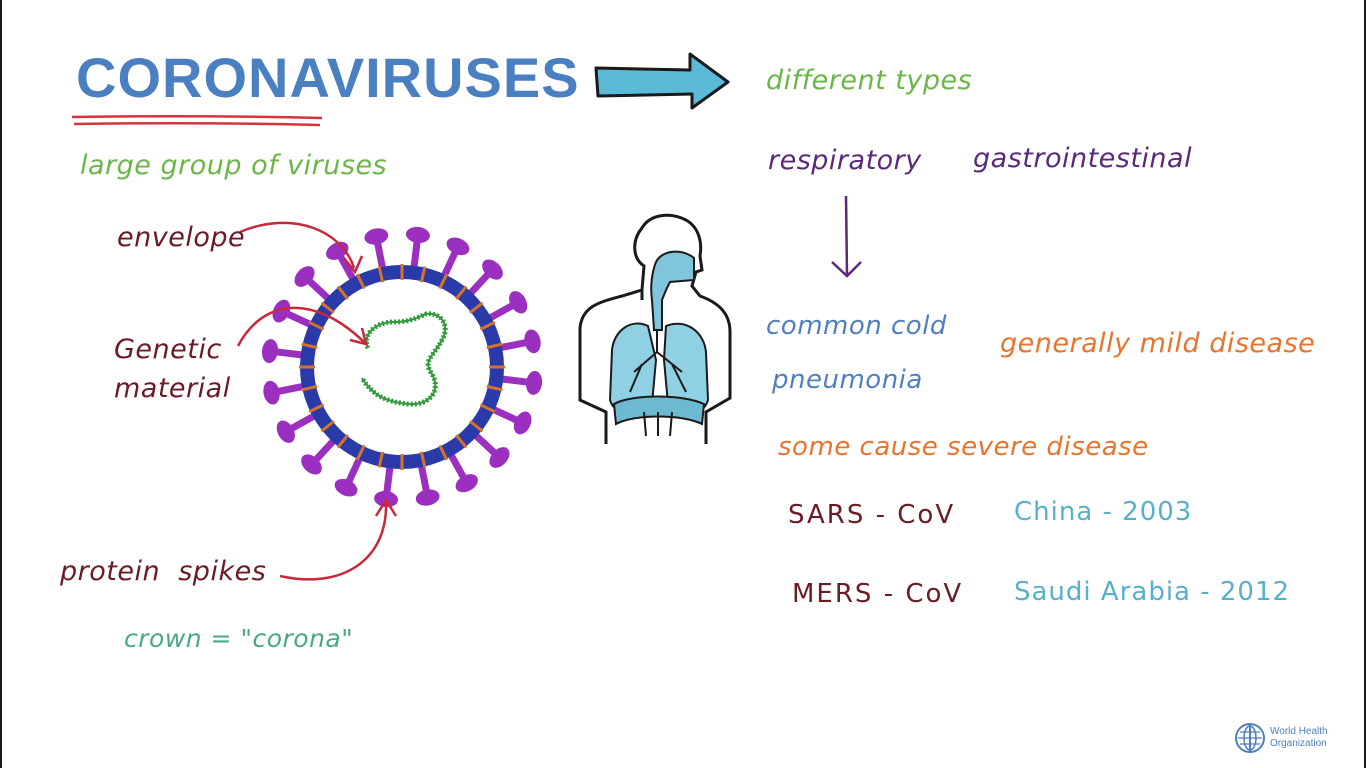 The height and width of the screenshot is (768, 1366). I want to click on mers-origin-label: Saudi Arabia - 2012, so click(1152, 592).